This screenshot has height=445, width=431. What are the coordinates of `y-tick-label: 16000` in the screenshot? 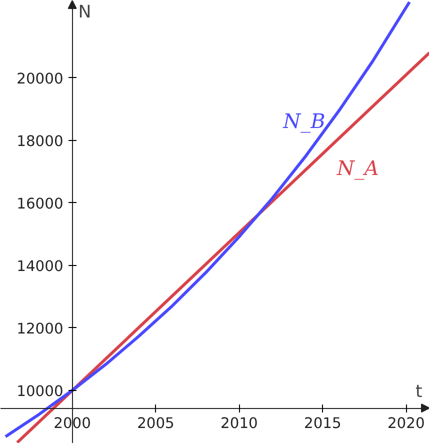 It's located at (40, 203).